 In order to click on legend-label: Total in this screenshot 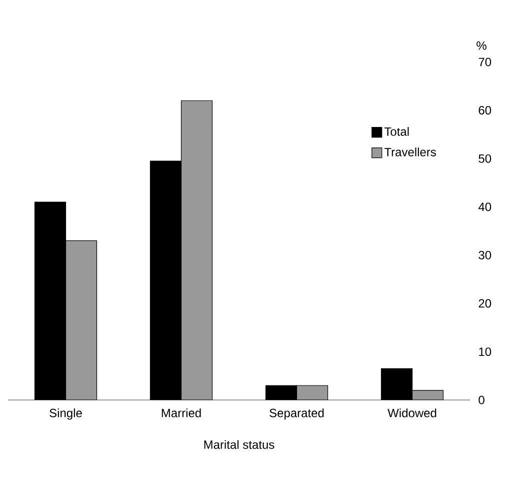, I will do `click(396, 131)`.